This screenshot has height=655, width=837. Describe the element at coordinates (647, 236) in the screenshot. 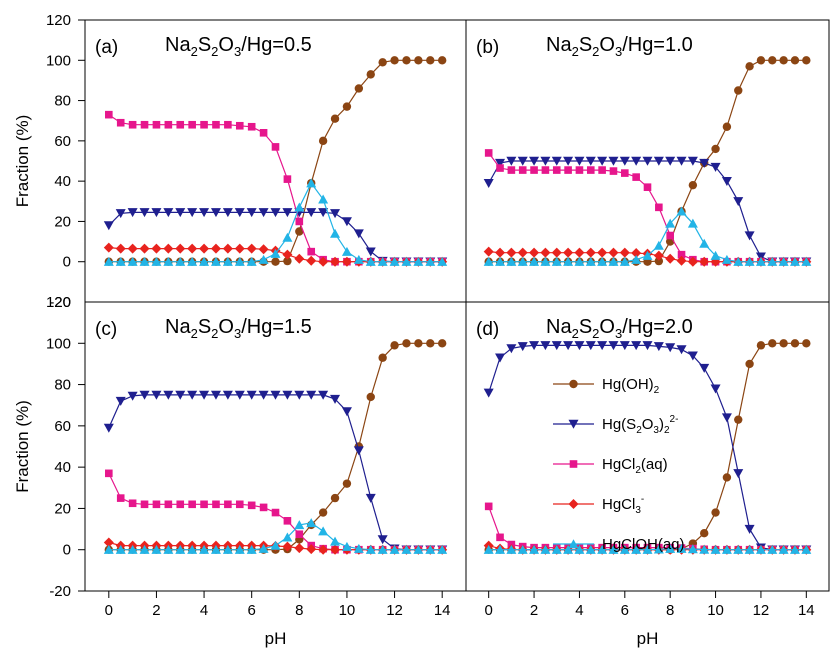

I see `series-hgcloh-aq` at that location.